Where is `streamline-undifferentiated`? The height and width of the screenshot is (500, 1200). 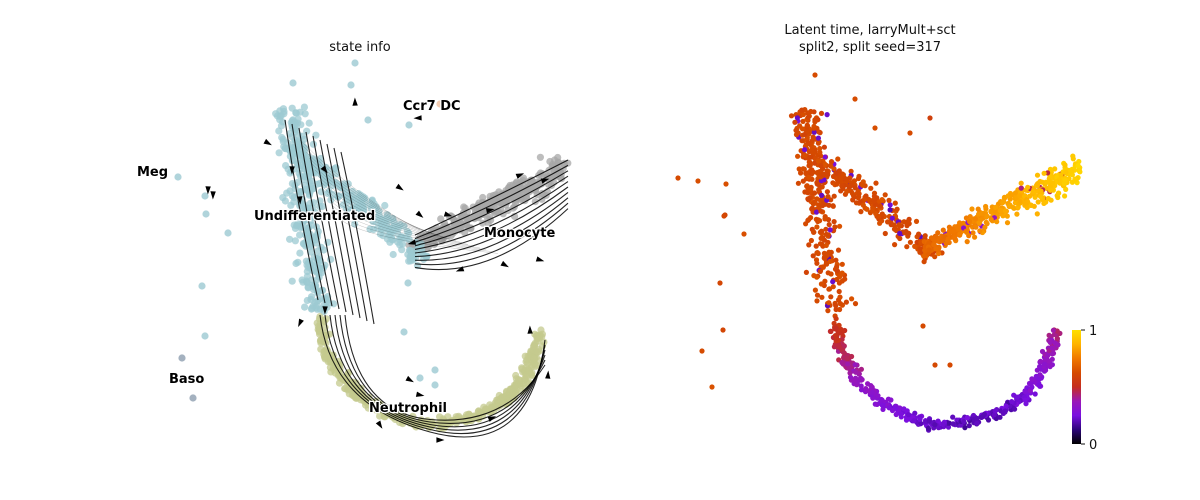 streamline-undifferentiated is located at coordinates (308, 213).